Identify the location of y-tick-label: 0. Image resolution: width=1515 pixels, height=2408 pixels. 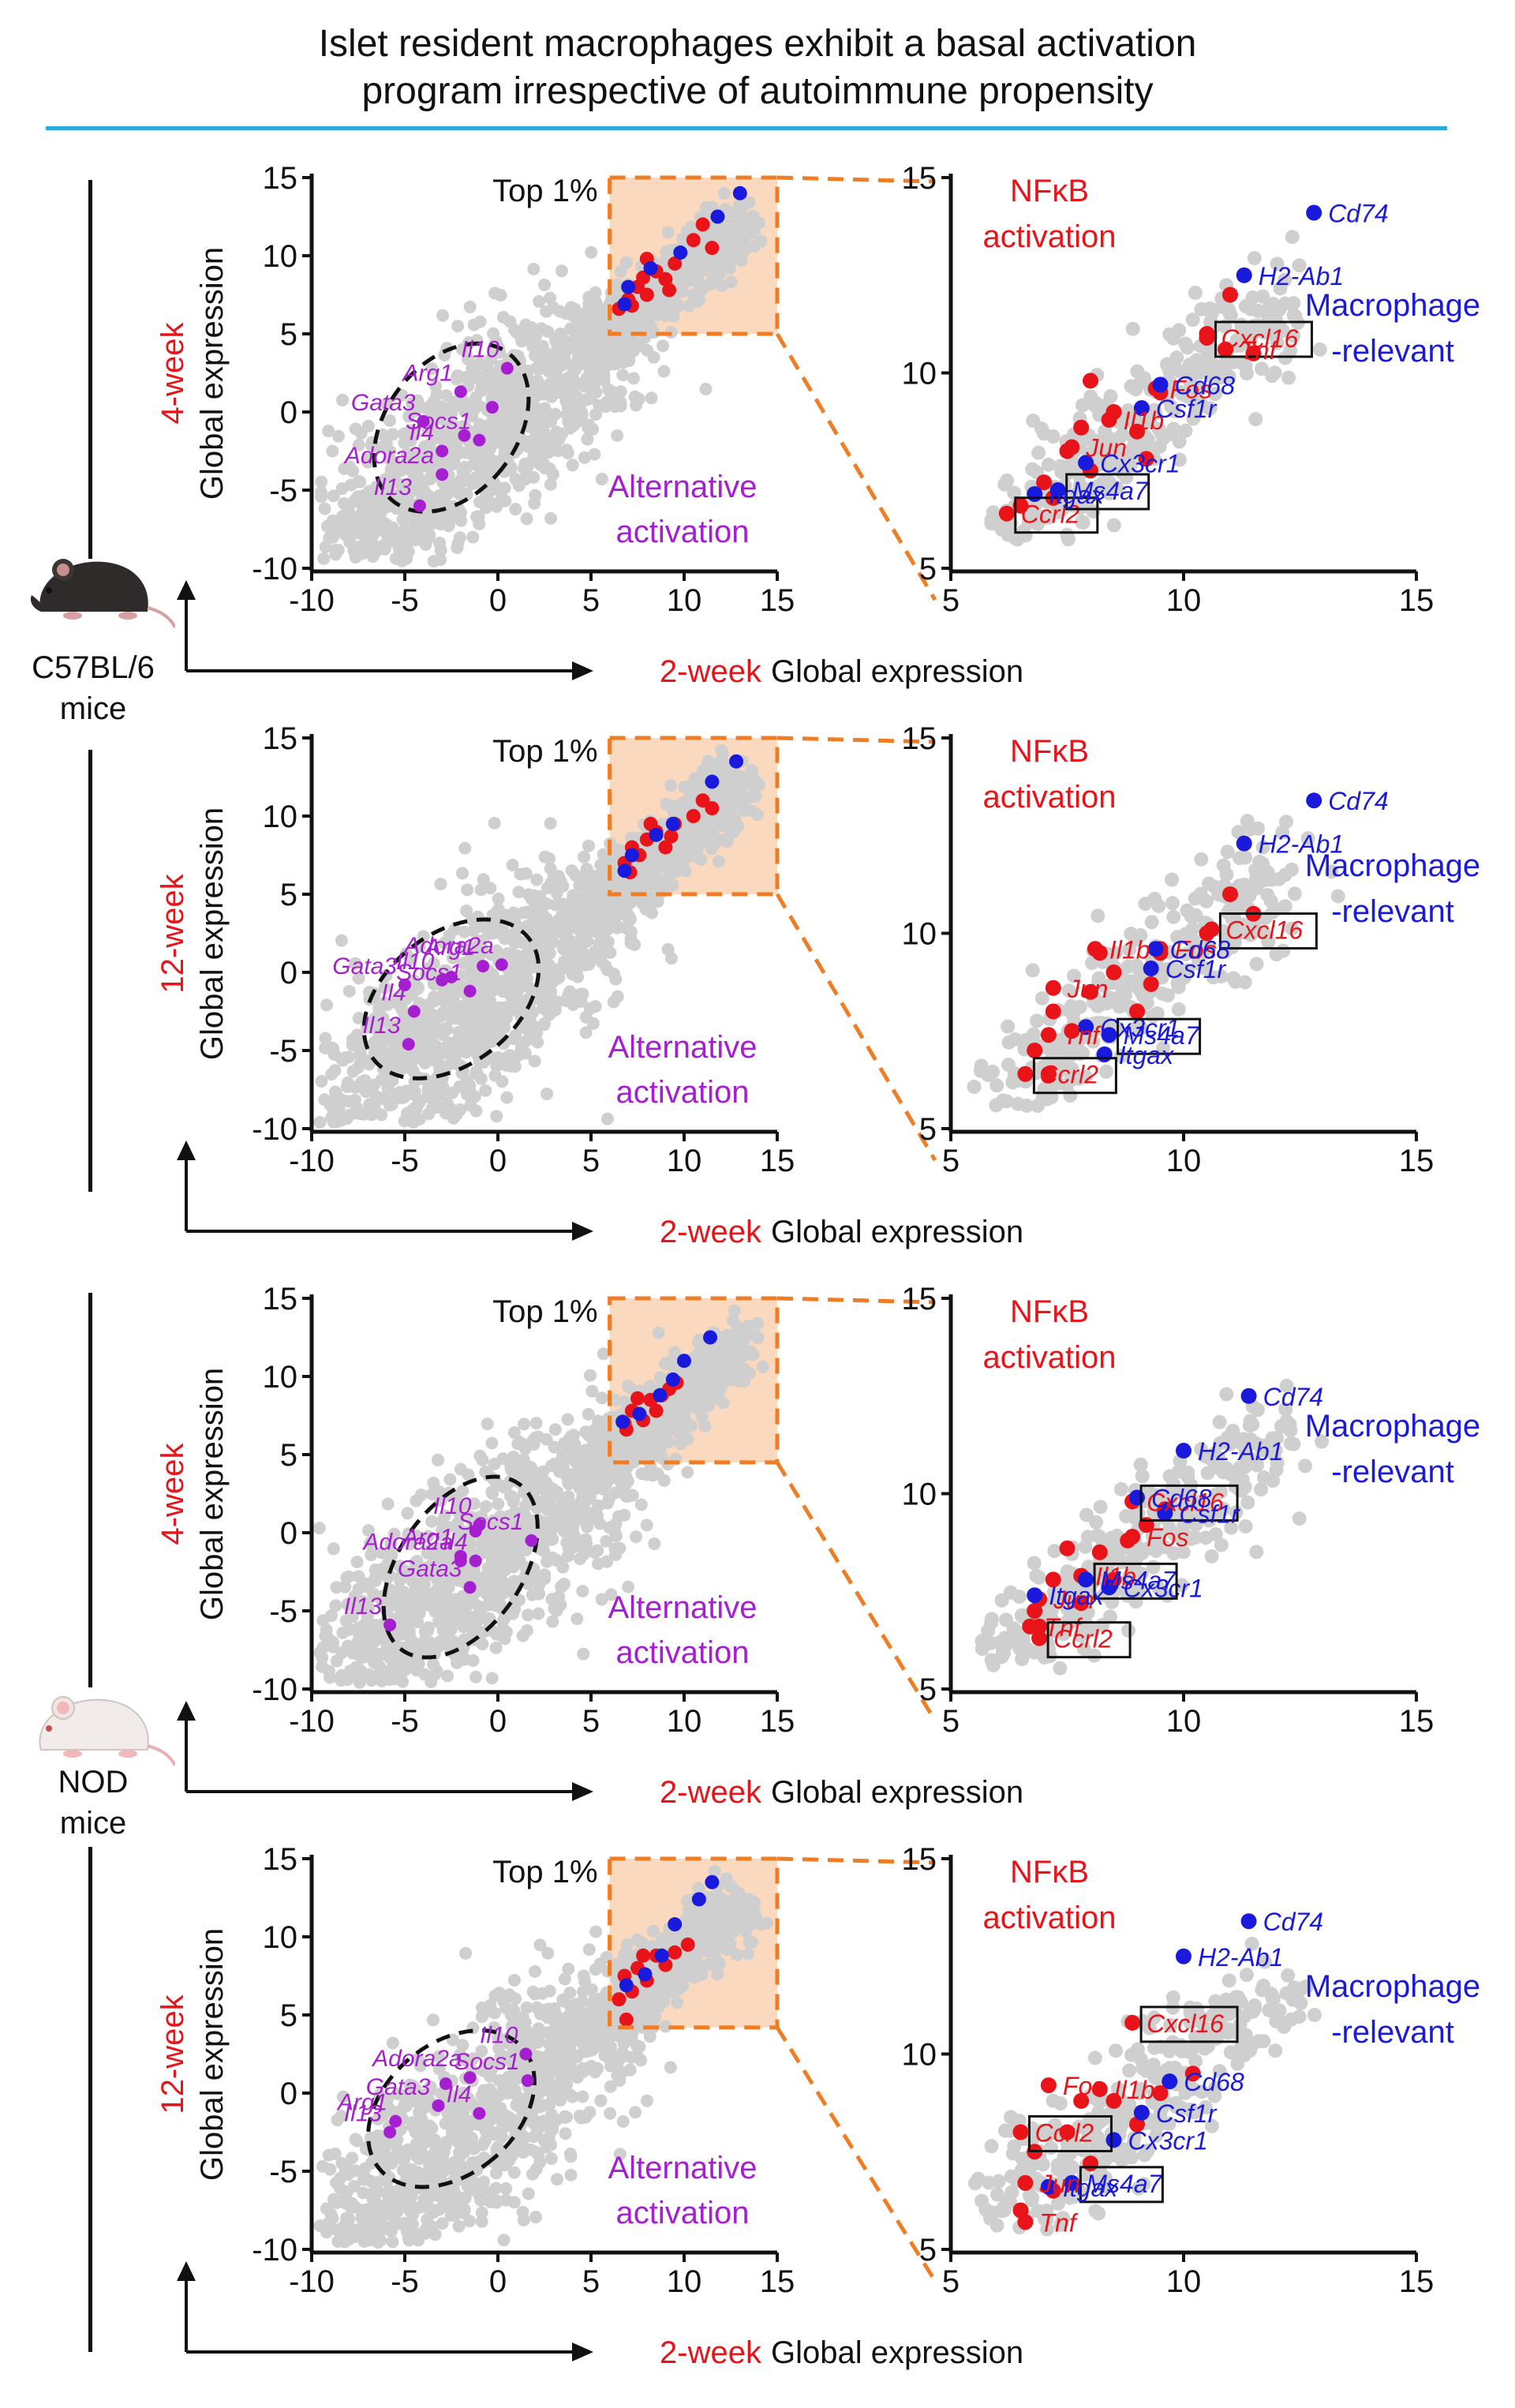
(288, 412).